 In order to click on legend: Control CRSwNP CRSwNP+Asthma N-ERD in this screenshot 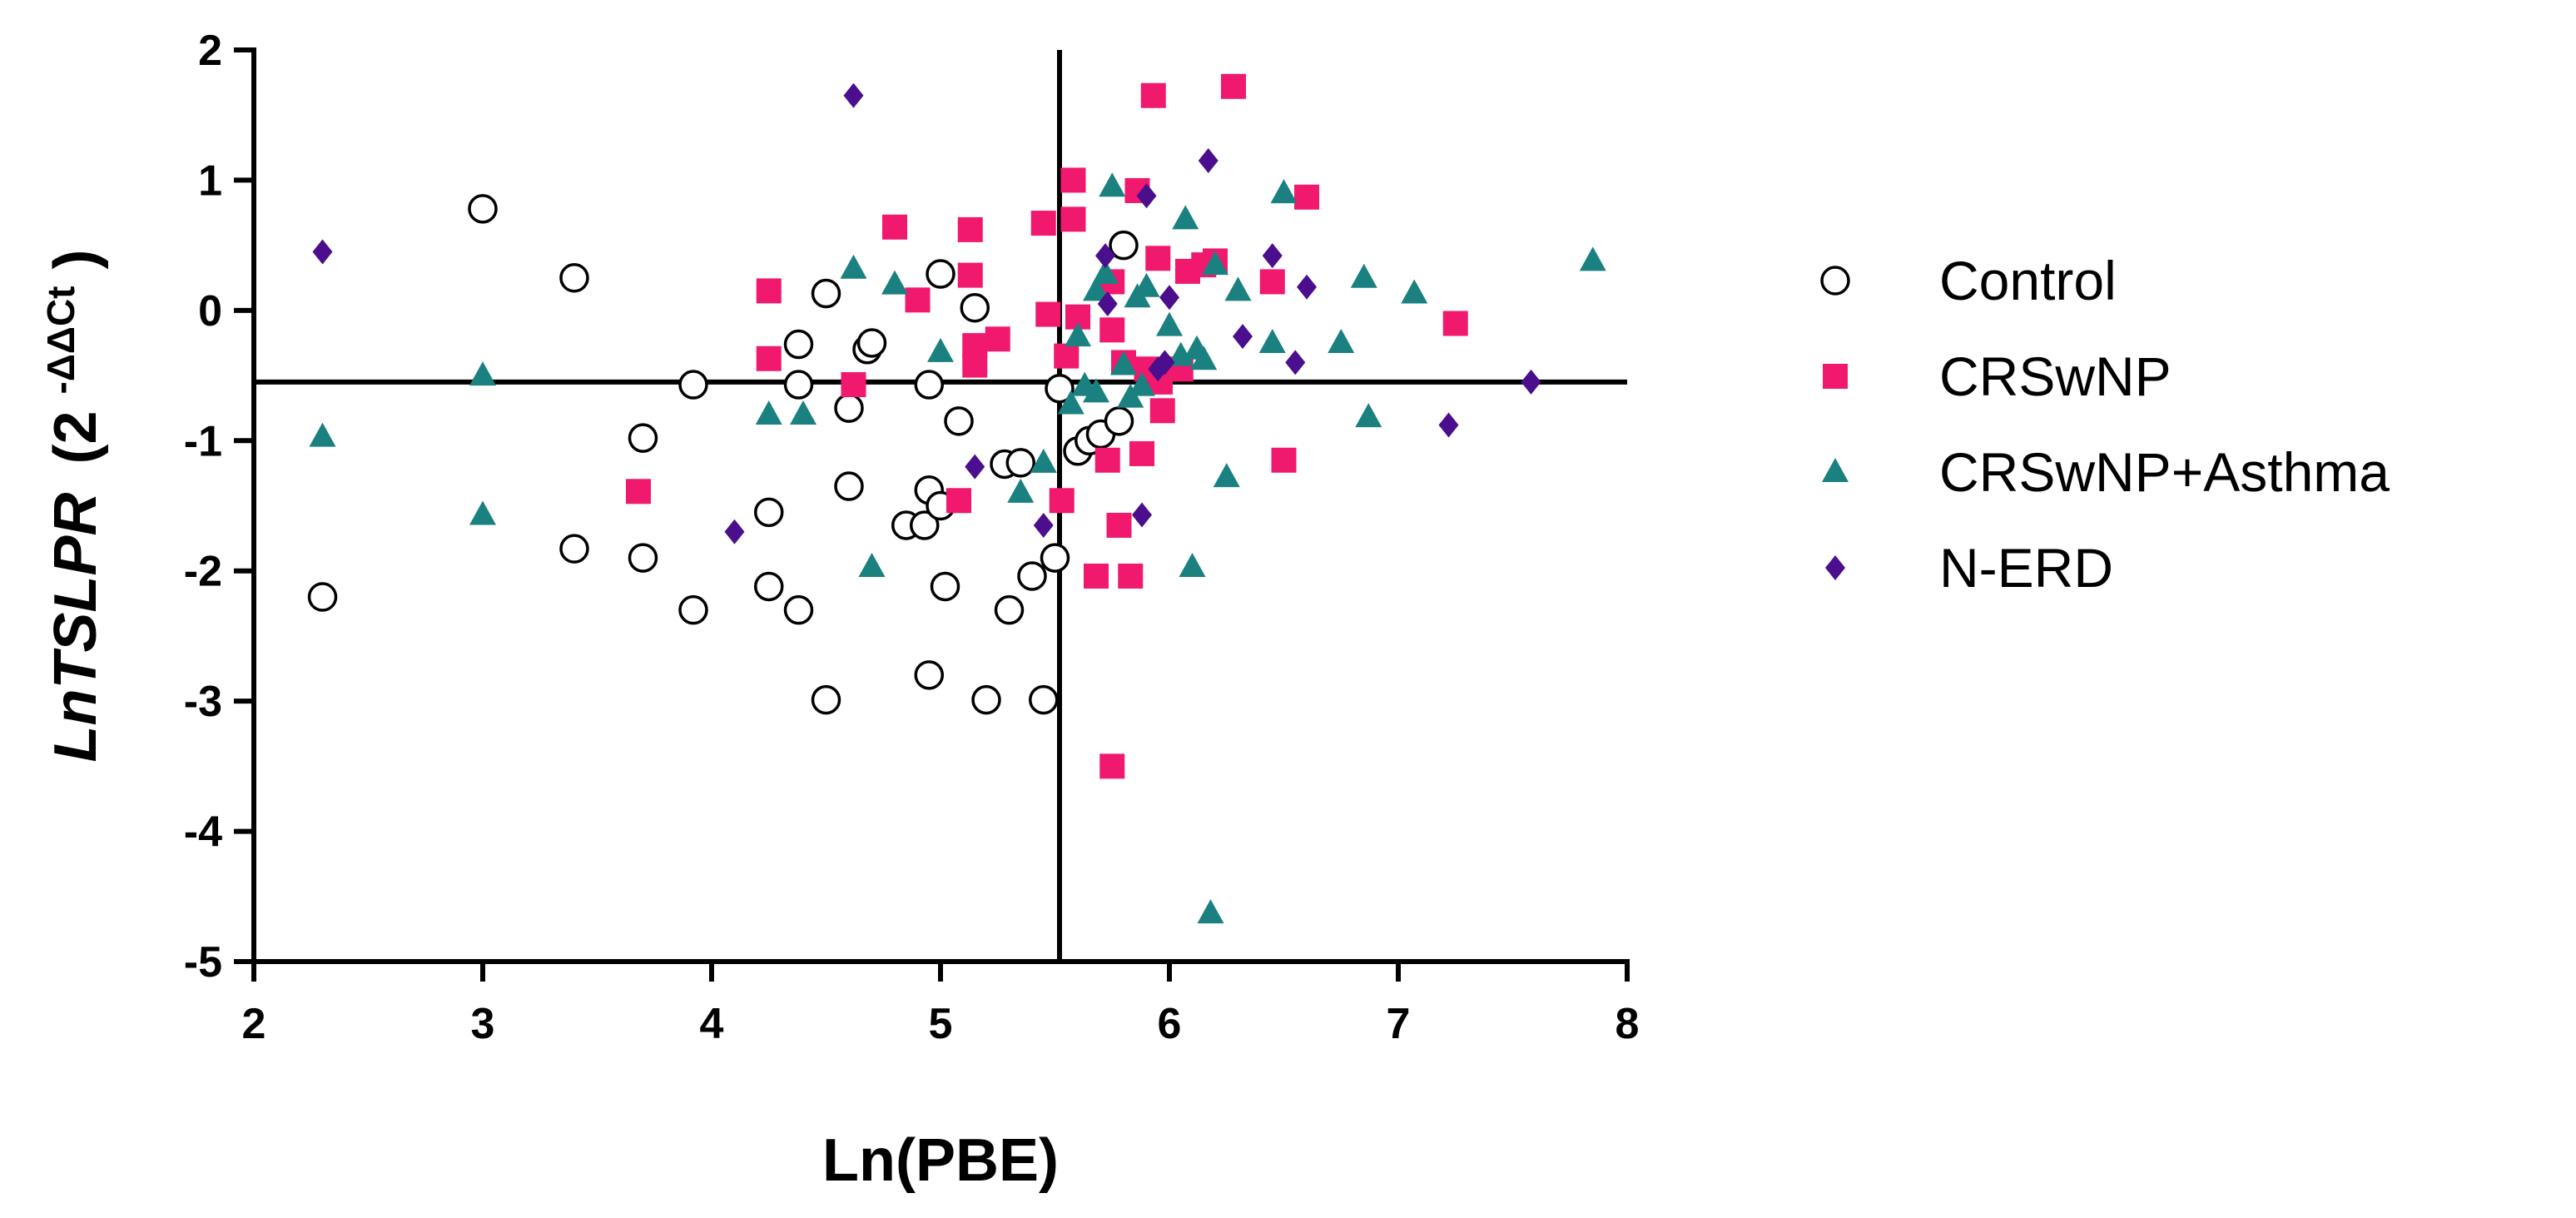, I will do `click(2105, 424)`.